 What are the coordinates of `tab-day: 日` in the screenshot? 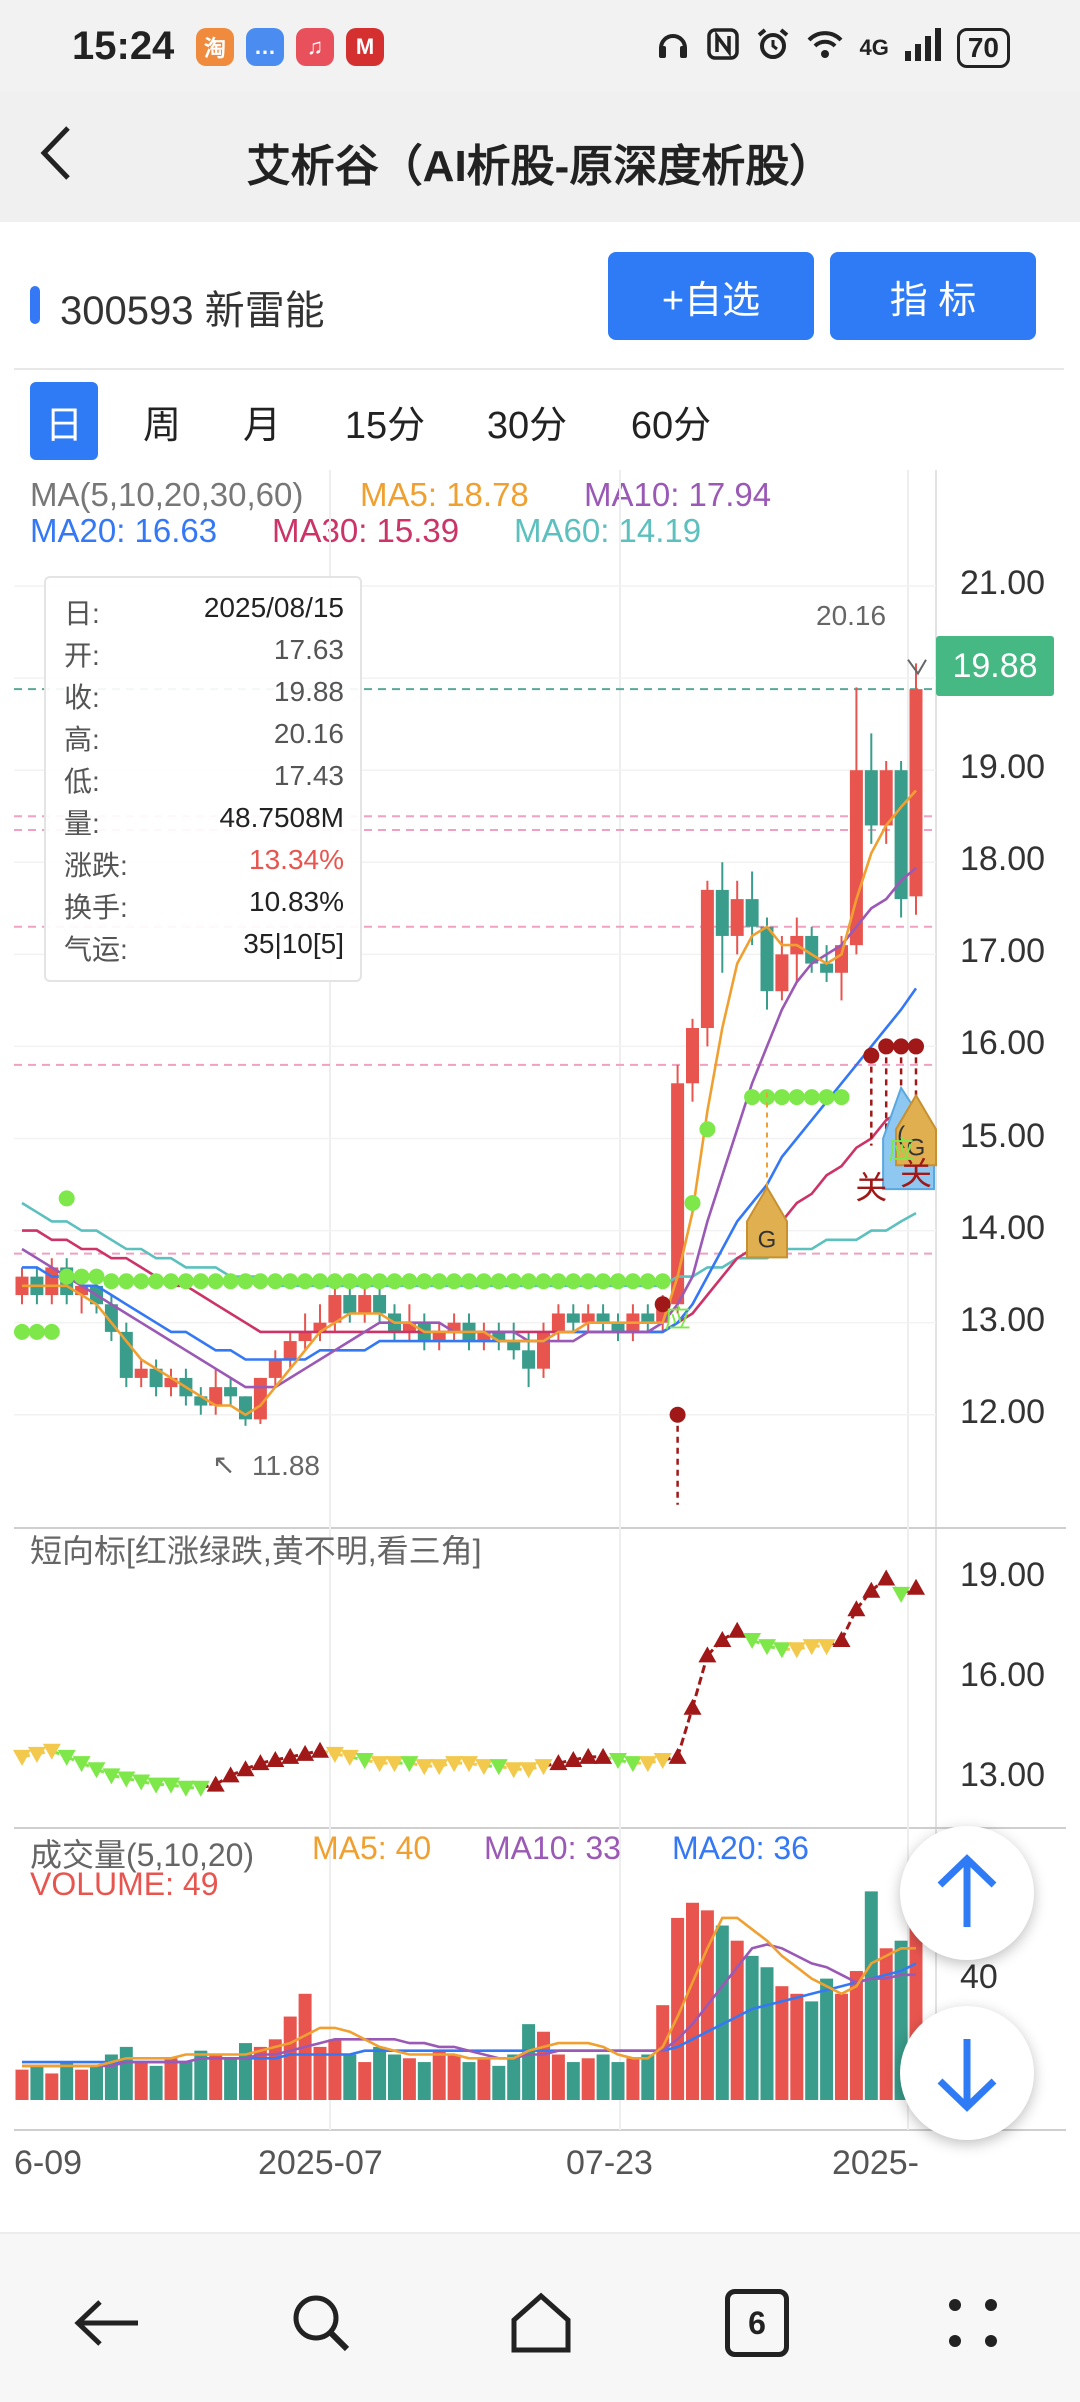 It's located at (64, 421).